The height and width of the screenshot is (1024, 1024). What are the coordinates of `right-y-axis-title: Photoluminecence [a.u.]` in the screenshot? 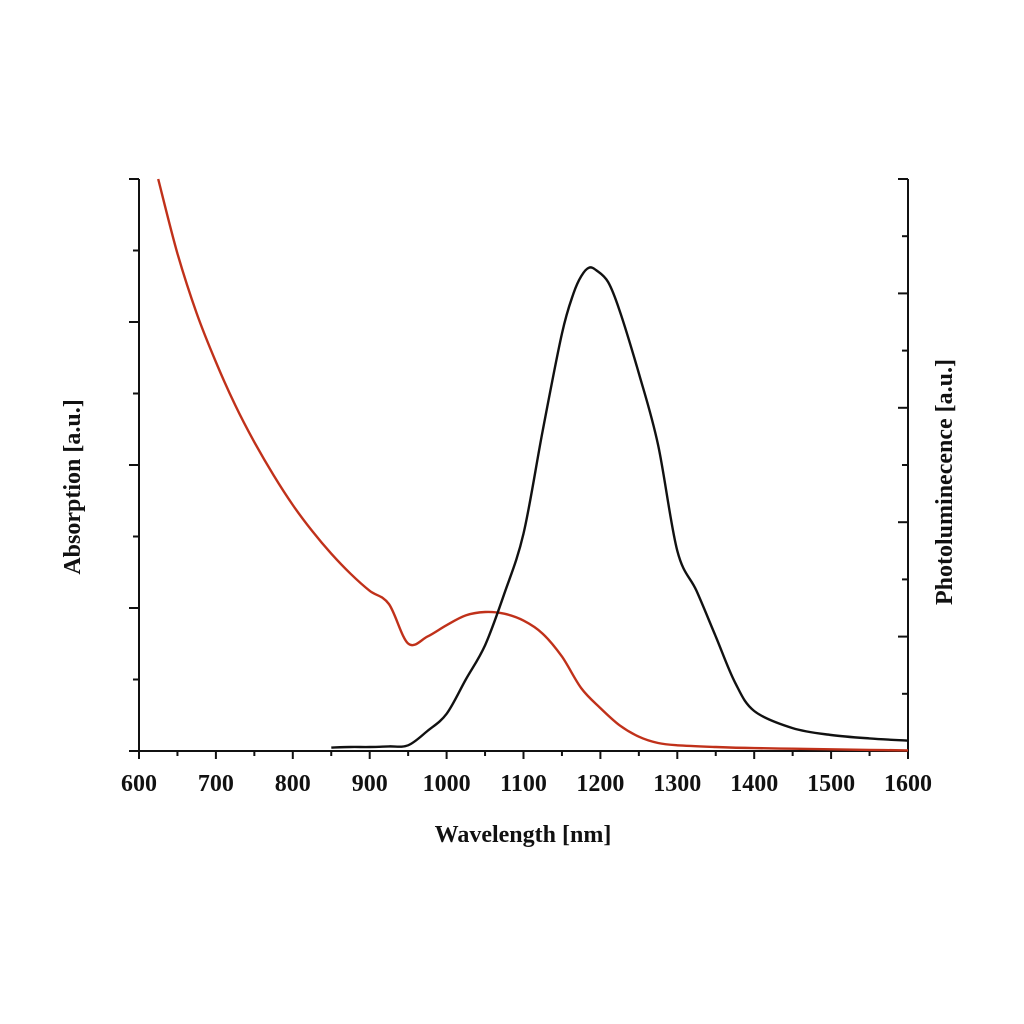 It's located at (945, 482).